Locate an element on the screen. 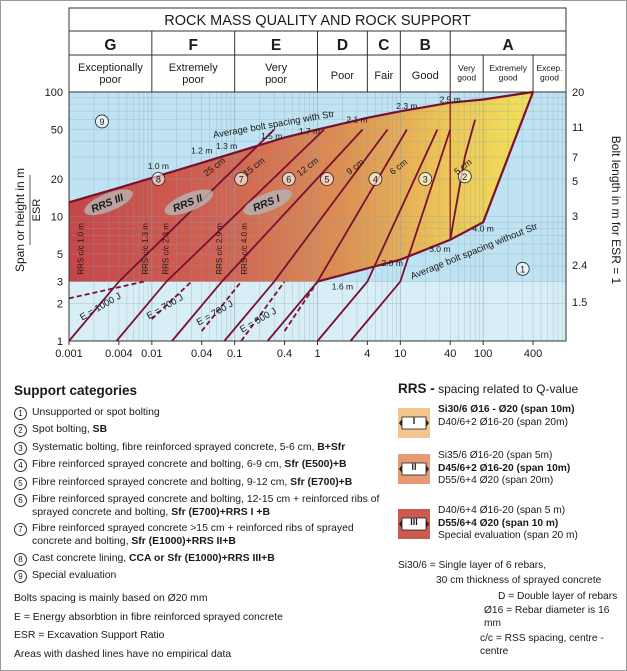 Image resolution: width=627 pixels, height=671 pixels. x-tick-label: 0.04 is located at coordinates (201, 354).